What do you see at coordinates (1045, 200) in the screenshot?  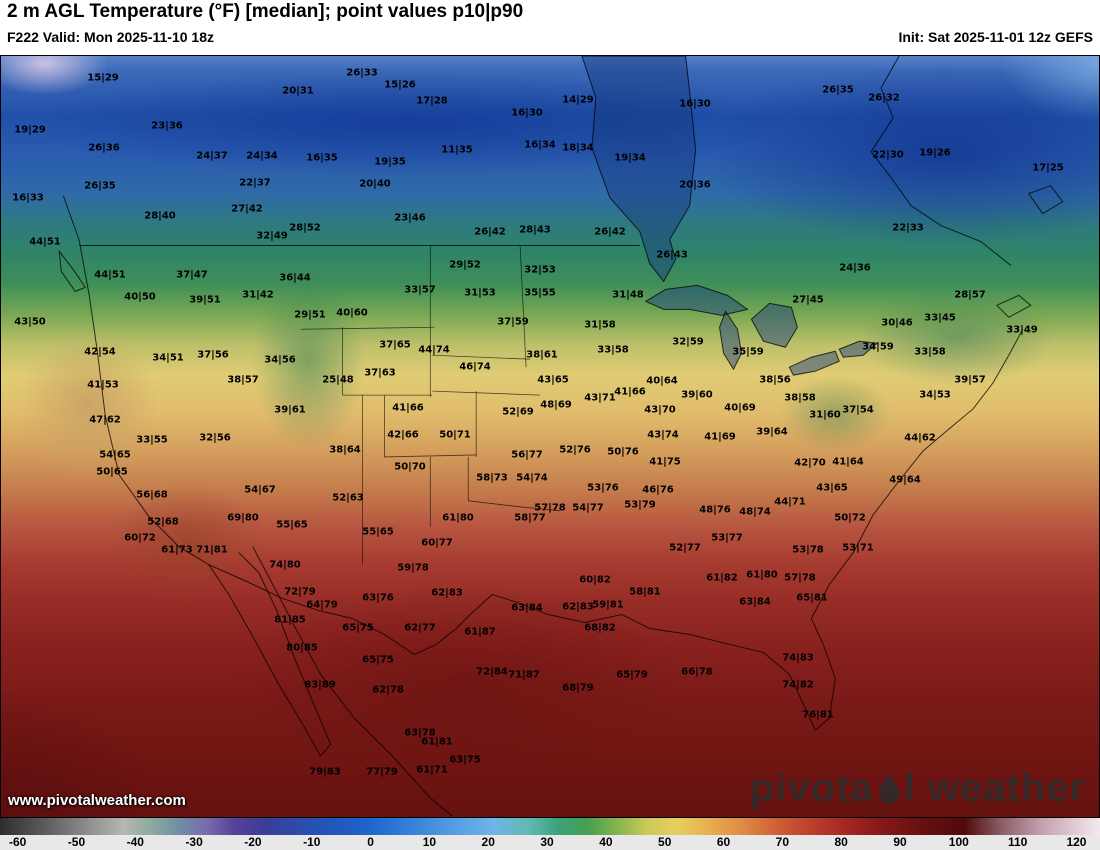 I see `newfoundland` at bounding box center [1045, 200].